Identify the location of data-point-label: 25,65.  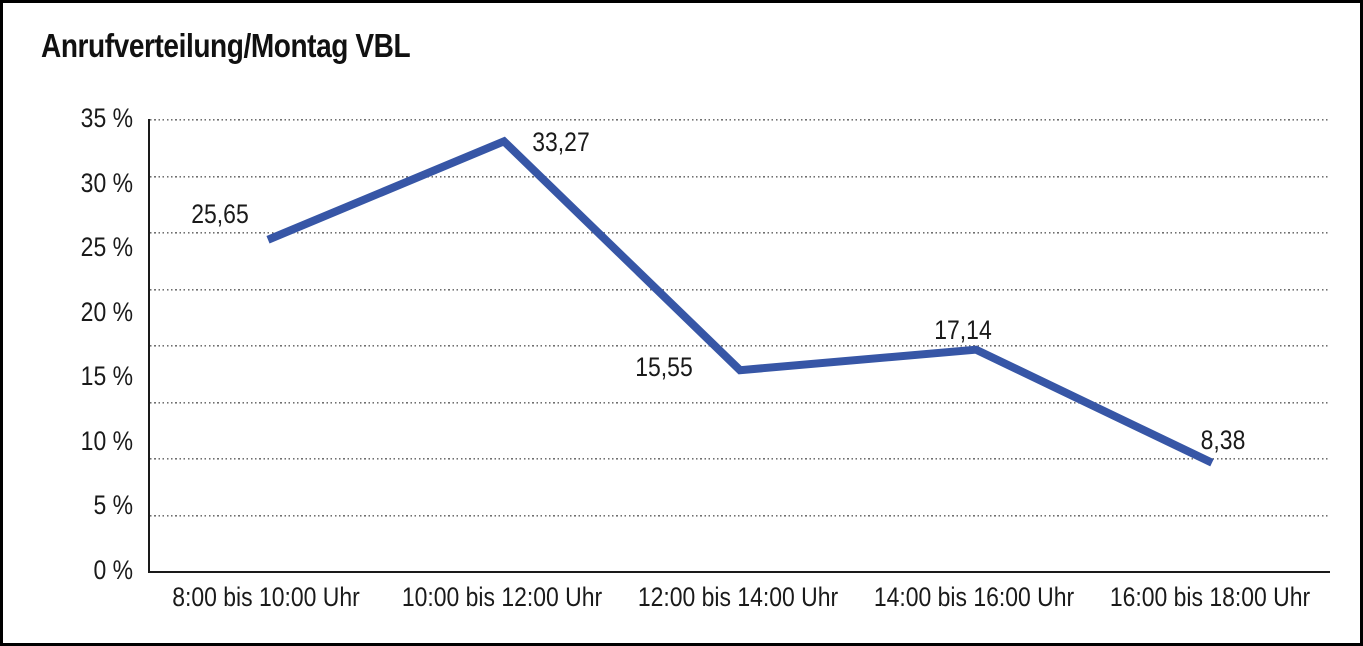
(220, 213).